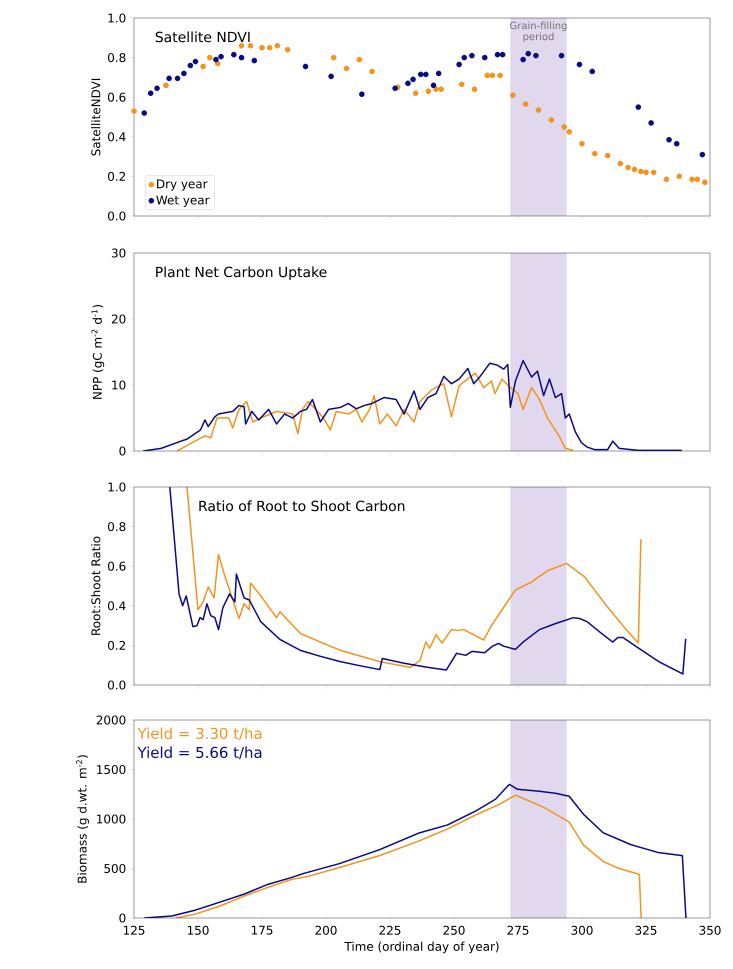 Image resolution: width=733 pixels, height=969 pixels. Describe the element at coordinates (122, 918) in the screenshot. I see `y-tick-label: 0` at that location.